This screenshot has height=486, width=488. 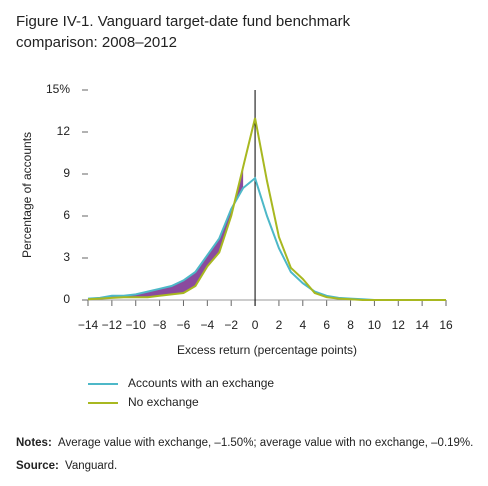 What do you see at coordinates (91, 466) in the screenshot?
I see `source: Vanguard.` at bounding box center [91, 466].